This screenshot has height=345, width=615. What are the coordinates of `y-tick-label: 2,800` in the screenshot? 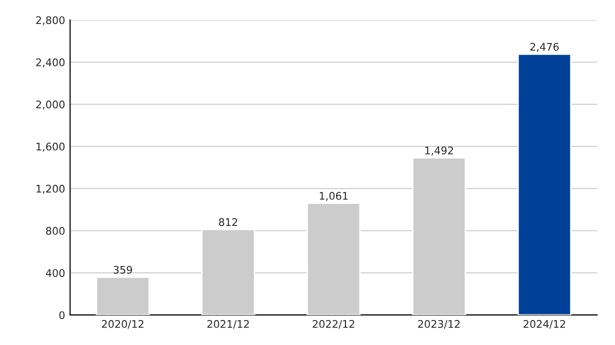 It's located at (50, 21).